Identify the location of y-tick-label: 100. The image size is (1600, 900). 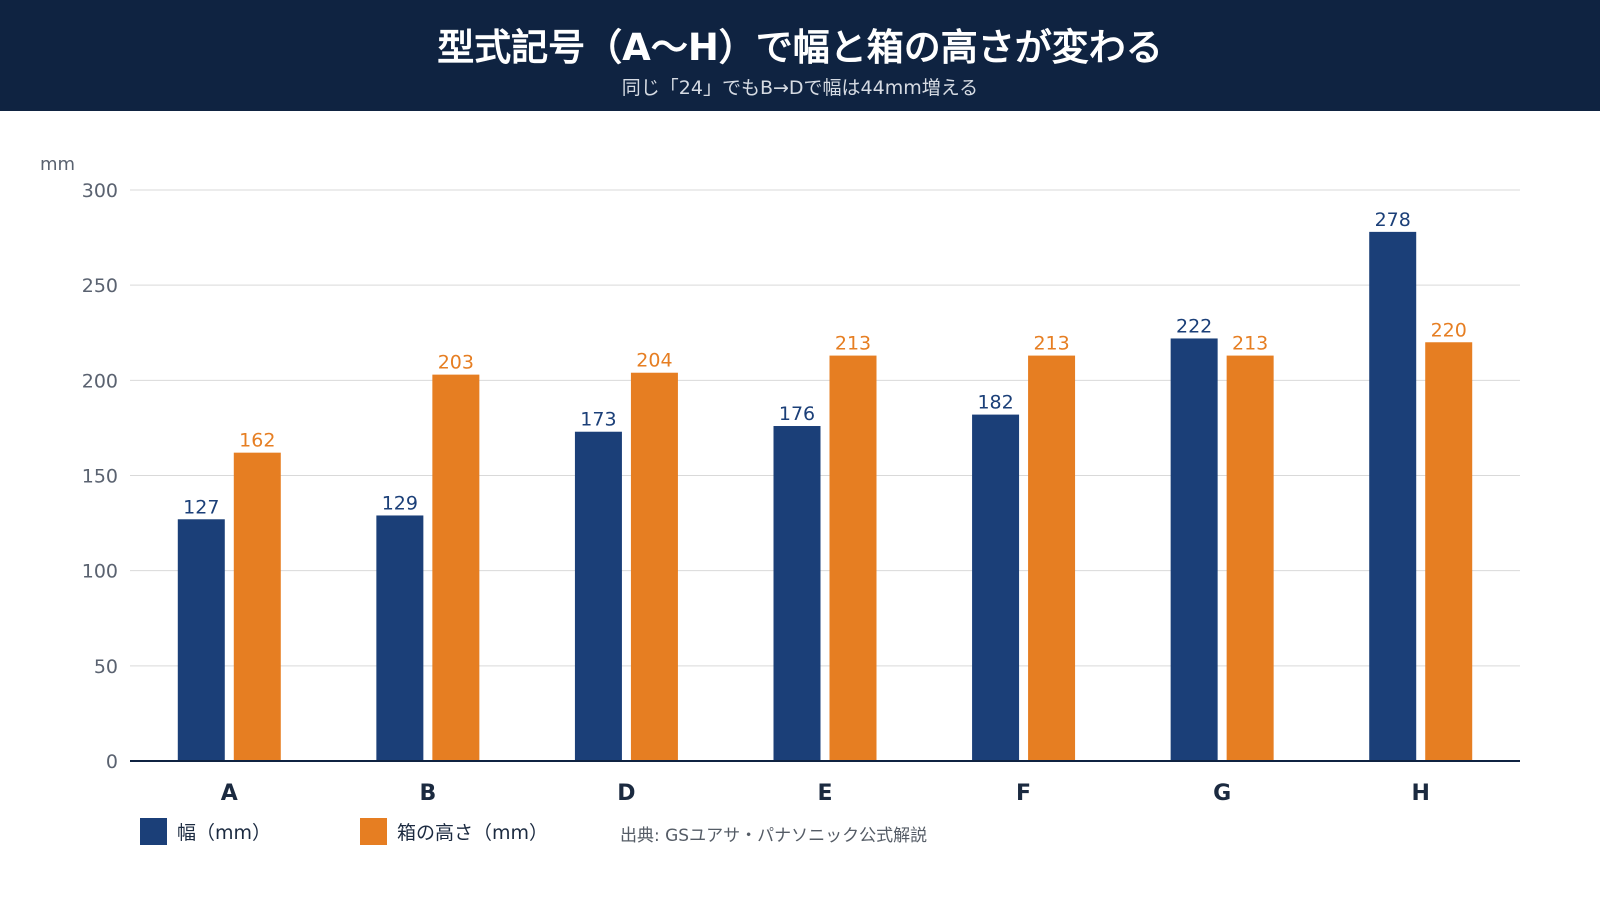
(100, 572).